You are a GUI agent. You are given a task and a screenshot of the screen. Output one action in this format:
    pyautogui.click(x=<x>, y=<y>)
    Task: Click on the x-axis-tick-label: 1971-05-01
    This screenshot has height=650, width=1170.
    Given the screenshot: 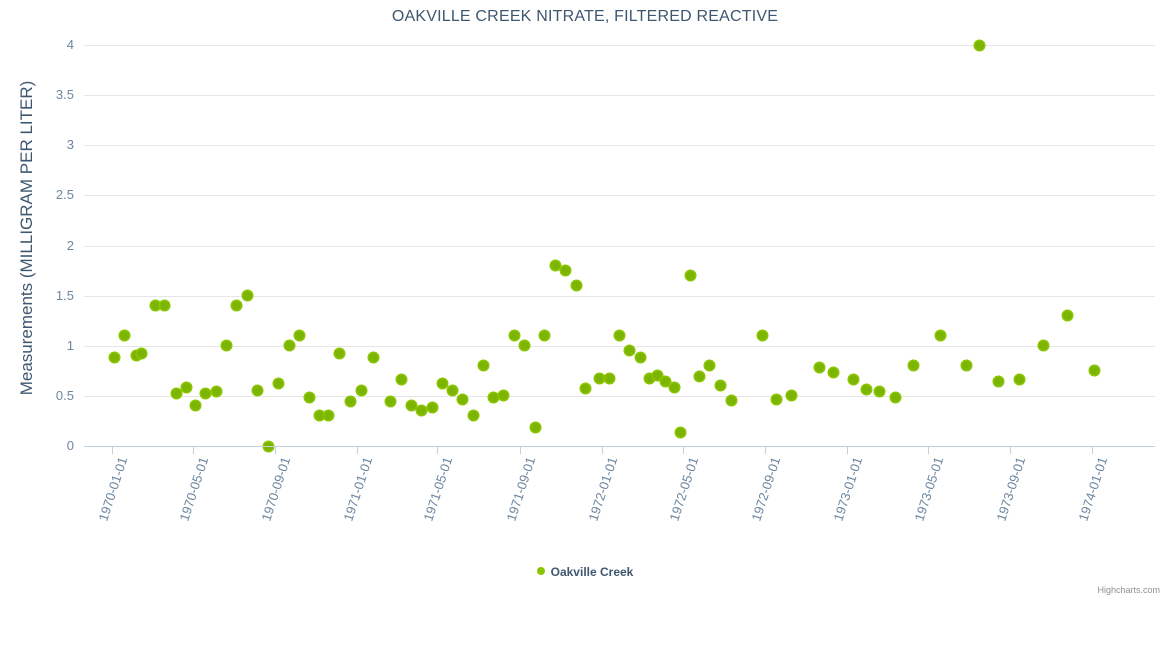 What is the action you would take?
    pyautogui.click(x=438, y=489)
    